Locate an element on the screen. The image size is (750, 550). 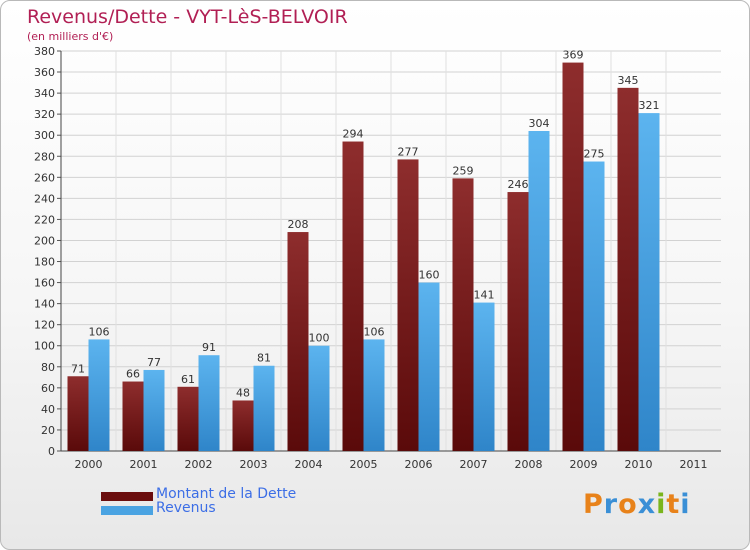
bar-value-label: 66 is located at coordinates (133, 374).